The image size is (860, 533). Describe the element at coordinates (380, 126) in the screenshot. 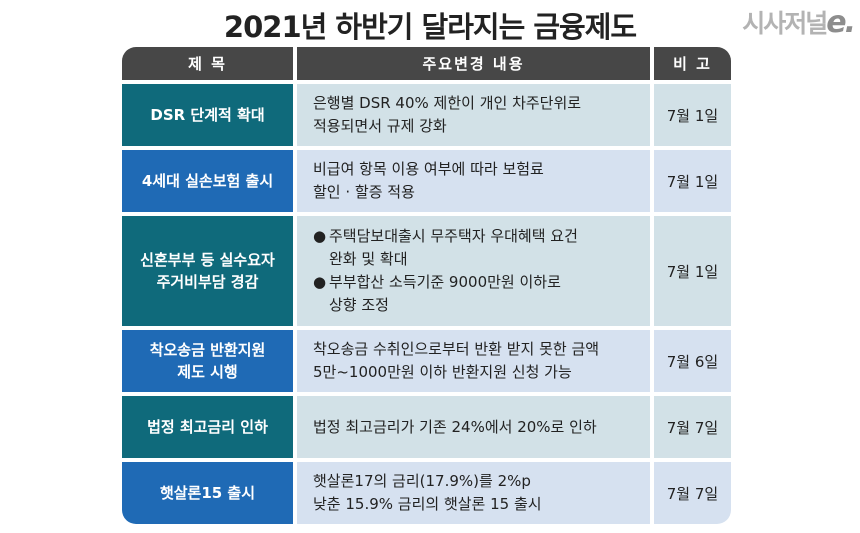

I see `row-1-desc-line-2: 적용되면서 규제 강화` at that location.